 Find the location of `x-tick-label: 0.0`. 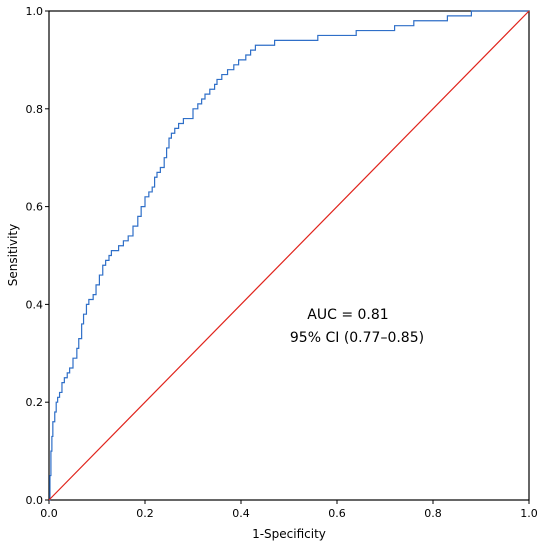

x-tick-label: 0.0 is located at coordinates (49, 513).